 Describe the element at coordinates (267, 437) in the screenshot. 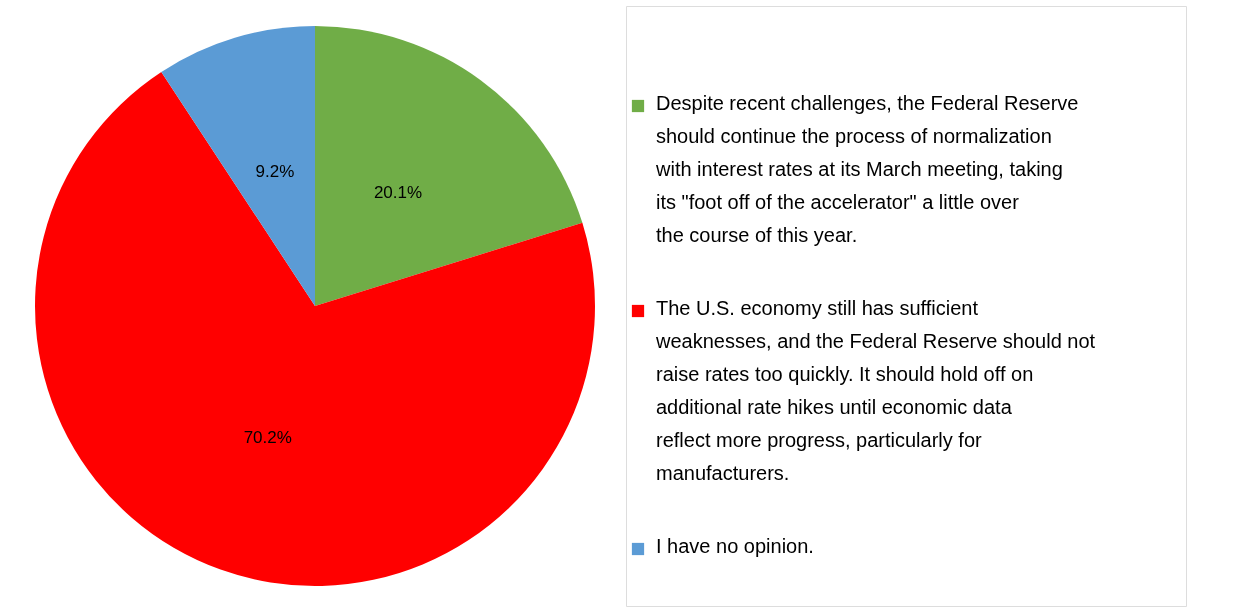

I see `data-label: 70.2%` at that location.